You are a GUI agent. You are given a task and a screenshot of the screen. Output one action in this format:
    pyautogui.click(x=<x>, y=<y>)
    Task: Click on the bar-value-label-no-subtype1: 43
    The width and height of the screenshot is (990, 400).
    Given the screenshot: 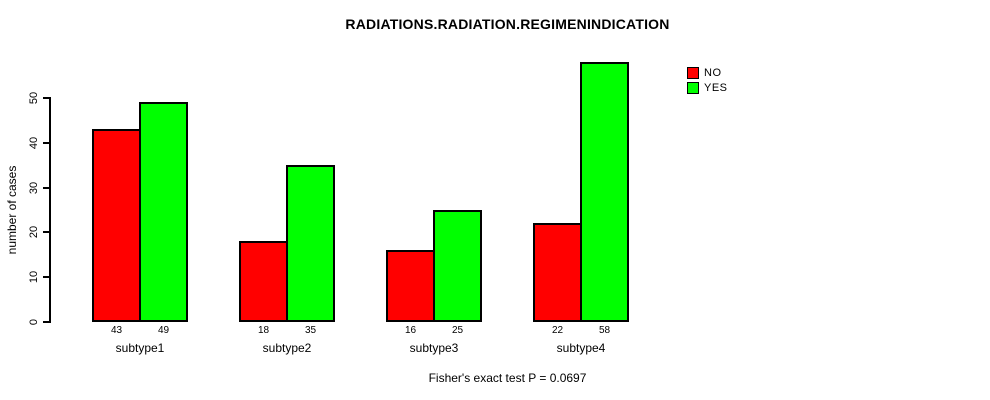 What is the action you would take?
    pyautogui.click(x=116, y=330)
    